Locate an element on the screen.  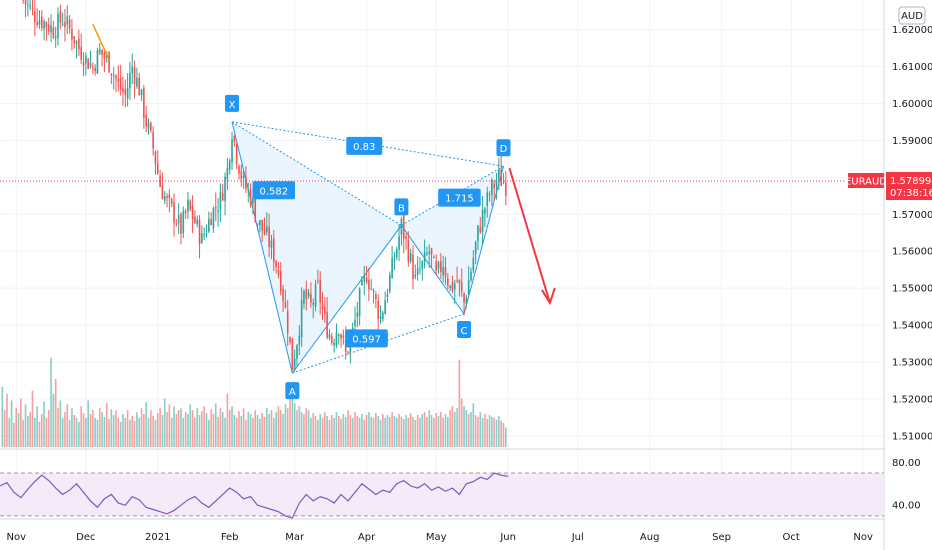
symbol-tag-text: EURAUD is located at coordinates (866, 182).